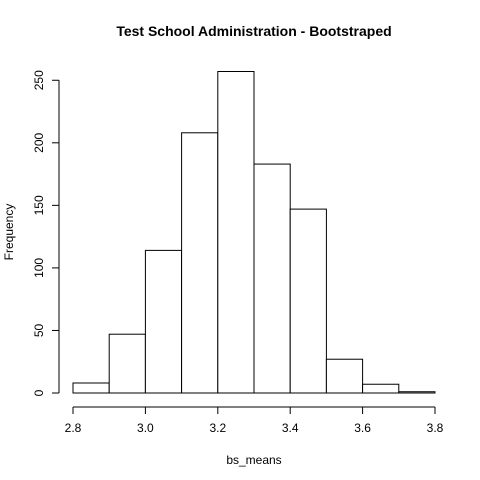  I want to click on x-tick-label: 3.0, so click(145, 428).